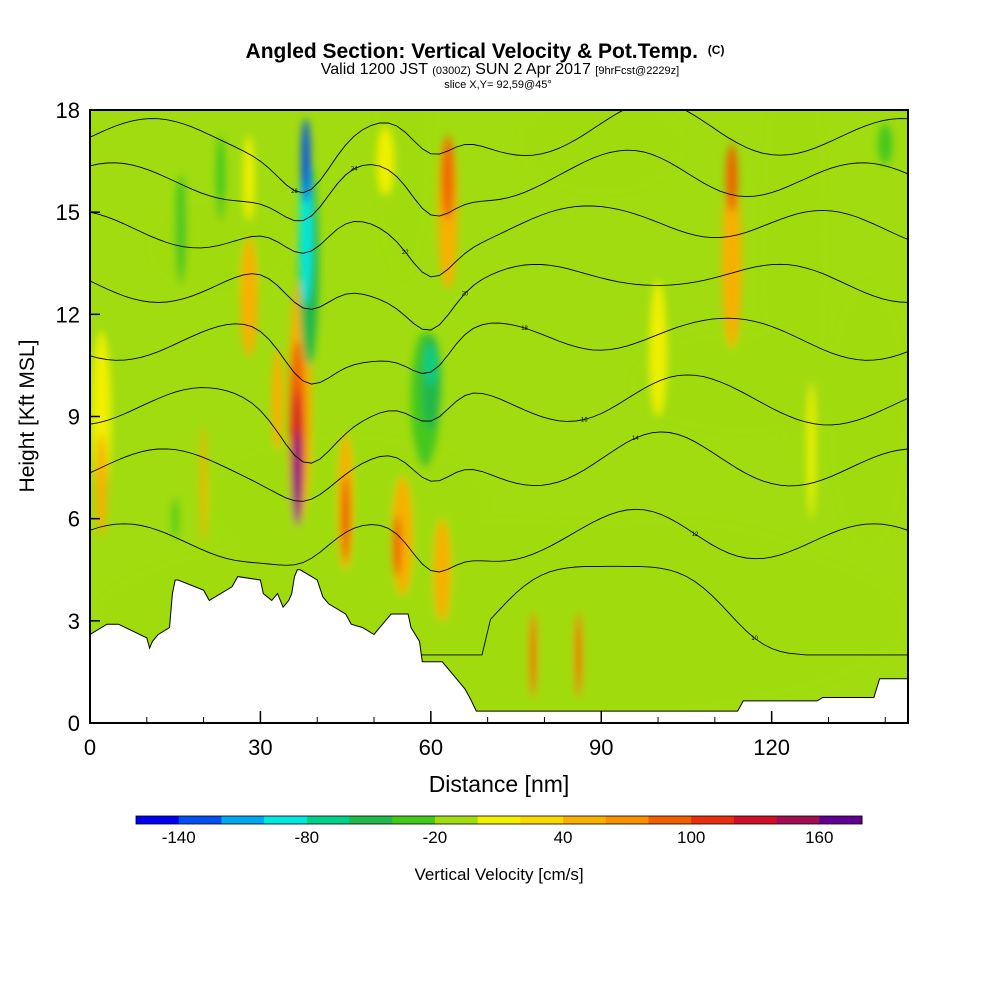 The width and height of the screenshot is (1000, 1000). Describe the element at coordinates (584, 421) in the screenshot. I see `theta-contour-label: 16` at that location.